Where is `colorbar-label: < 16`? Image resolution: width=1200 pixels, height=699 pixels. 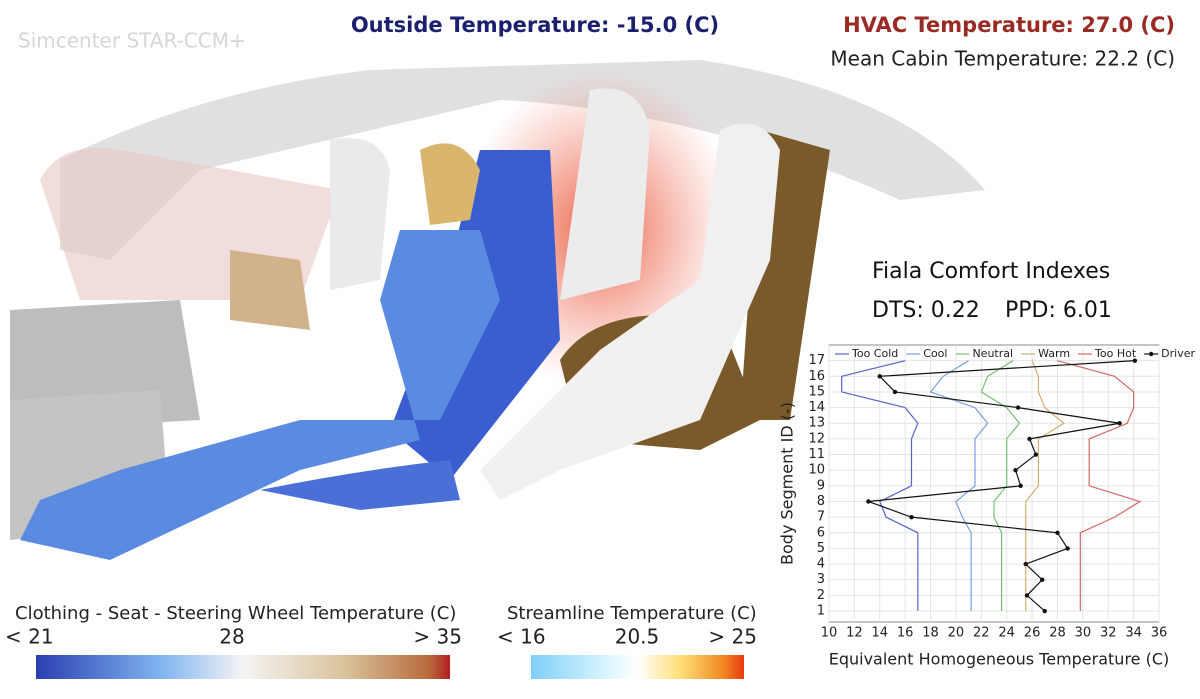 colorbar-label: < 16 is located at coordinates (521, 637).